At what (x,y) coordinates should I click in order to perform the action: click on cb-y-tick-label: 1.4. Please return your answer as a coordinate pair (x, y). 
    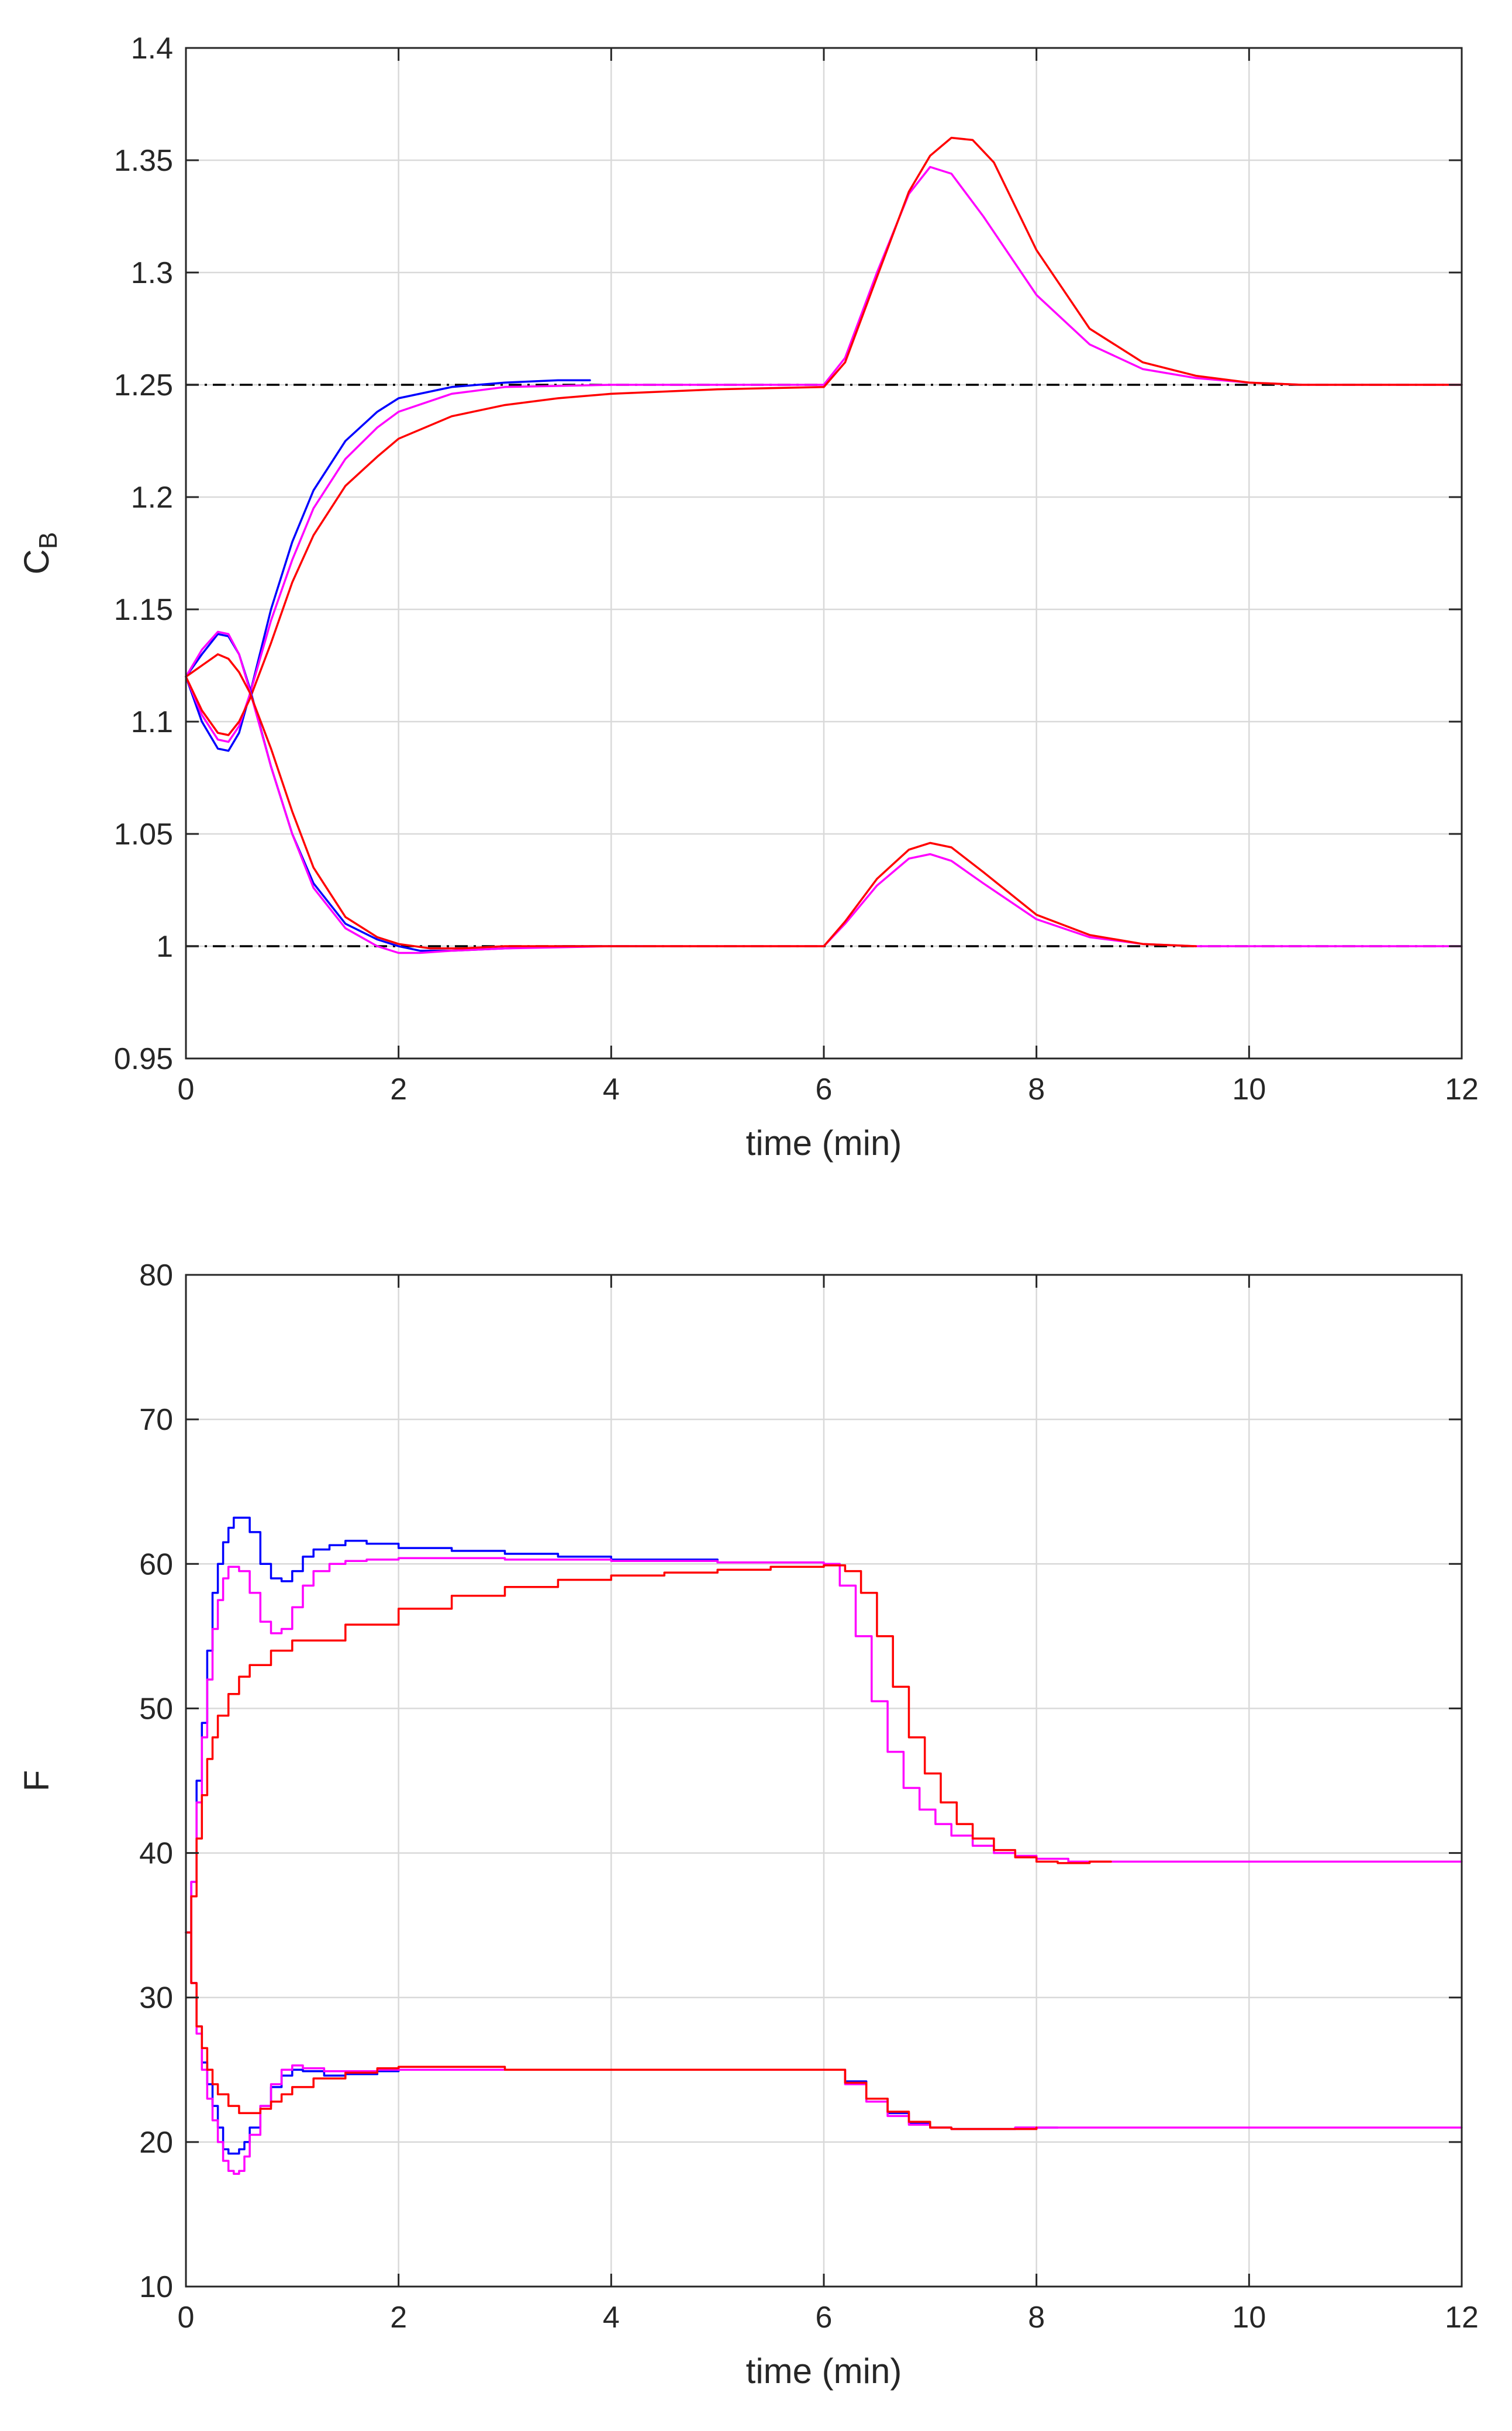
    Looking at the image, I should click on (152, 49).